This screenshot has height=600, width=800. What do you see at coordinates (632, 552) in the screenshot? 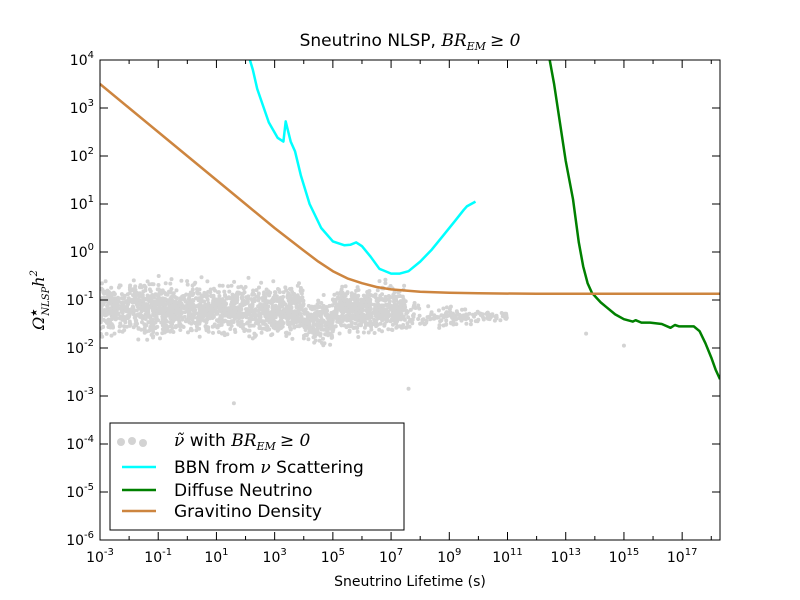
I see `x-tick-exp: 15` at bounding box center [632, 552].